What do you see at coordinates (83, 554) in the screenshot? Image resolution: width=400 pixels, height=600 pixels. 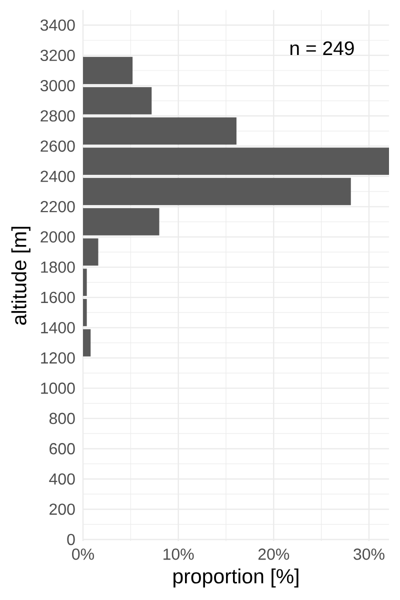 I see `x-tick-label: 0%` at bounding box center [83, 554].